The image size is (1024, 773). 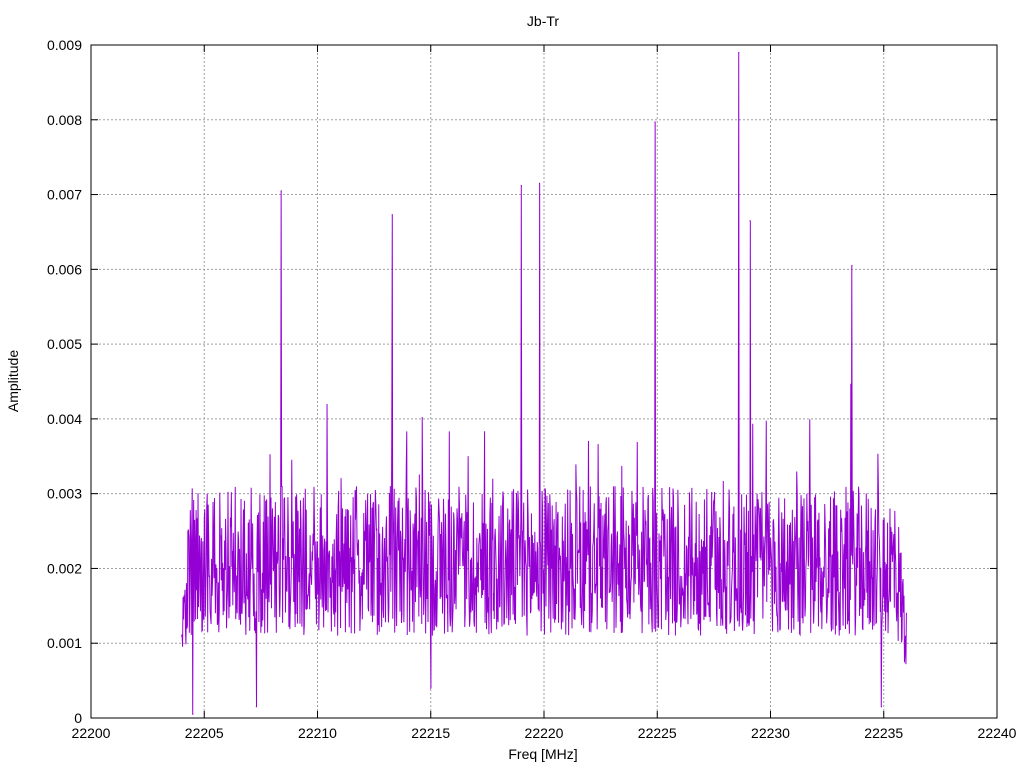 What do you see at coordinates (13, 381) in the screenshot?
I see `y-axis-label: Amplitude` at bounding box center [13, 381].